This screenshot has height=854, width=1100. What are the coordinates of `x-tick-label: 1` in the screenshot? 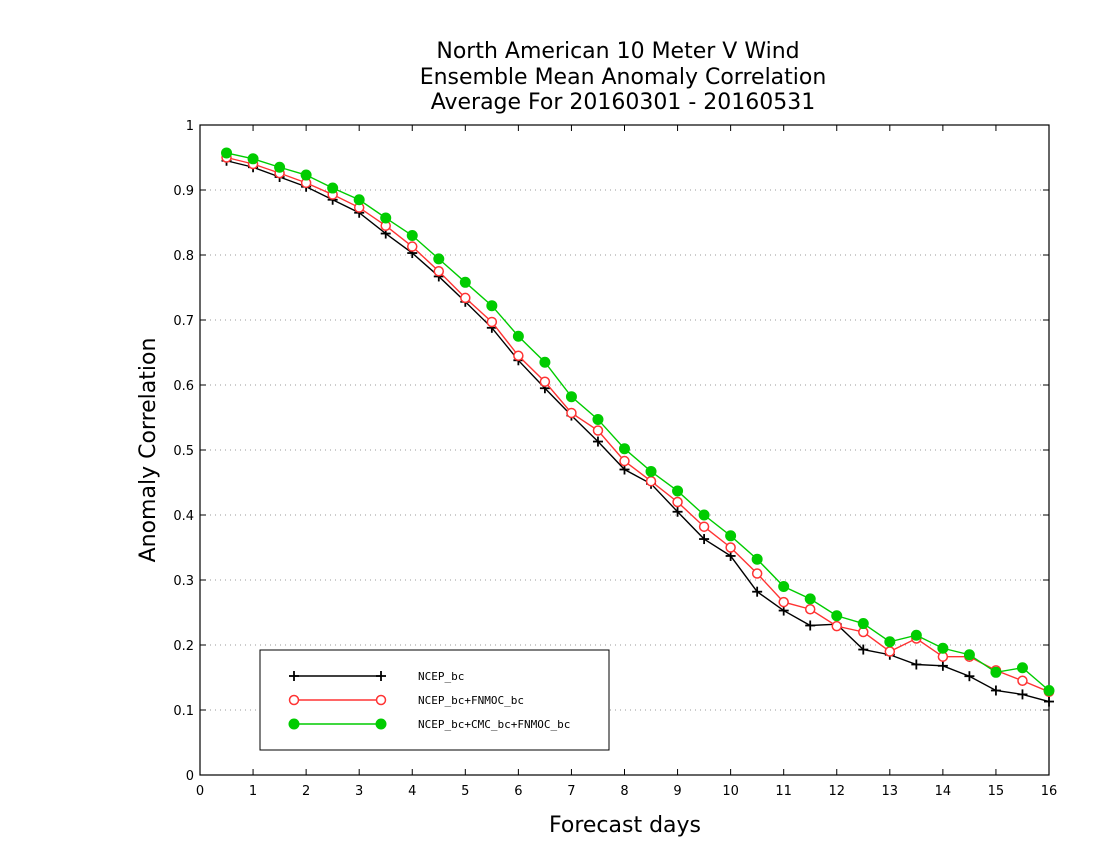 It's located at (253, 791).